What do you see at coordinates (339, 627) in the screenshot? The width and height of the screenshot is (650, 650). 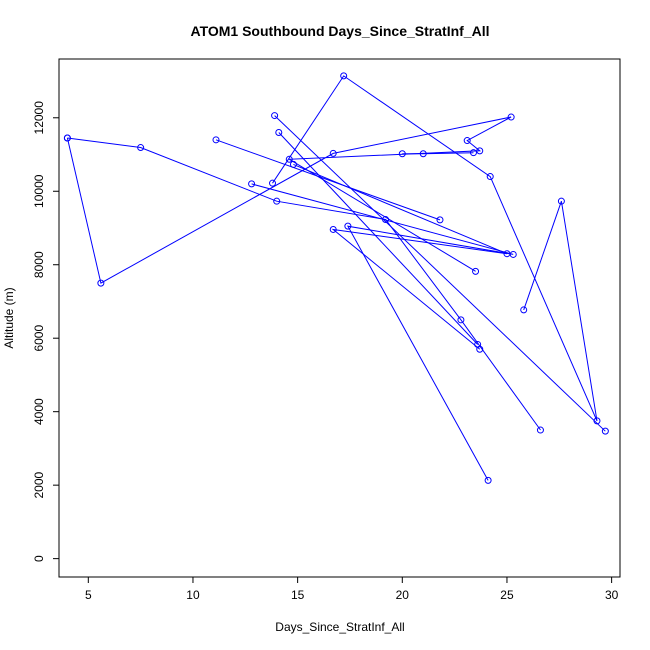 I see `x-axis-label: Days_Since_StratInf_All` at bounding box center [339, 627].